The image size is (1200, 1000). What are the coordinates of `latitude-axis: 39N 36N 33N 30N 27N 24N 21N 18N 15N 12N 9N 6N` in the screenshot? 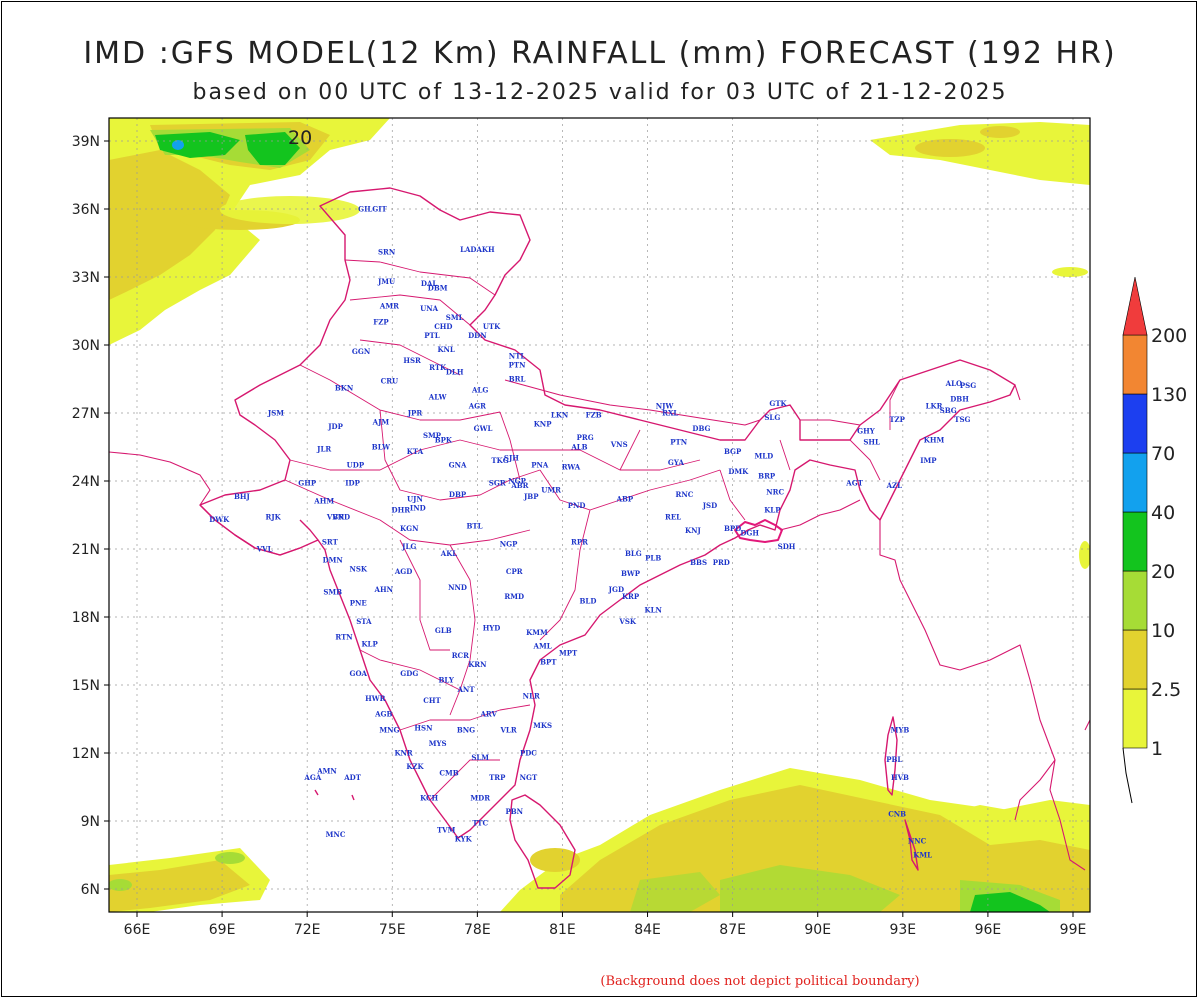 It's located at (90, 516).